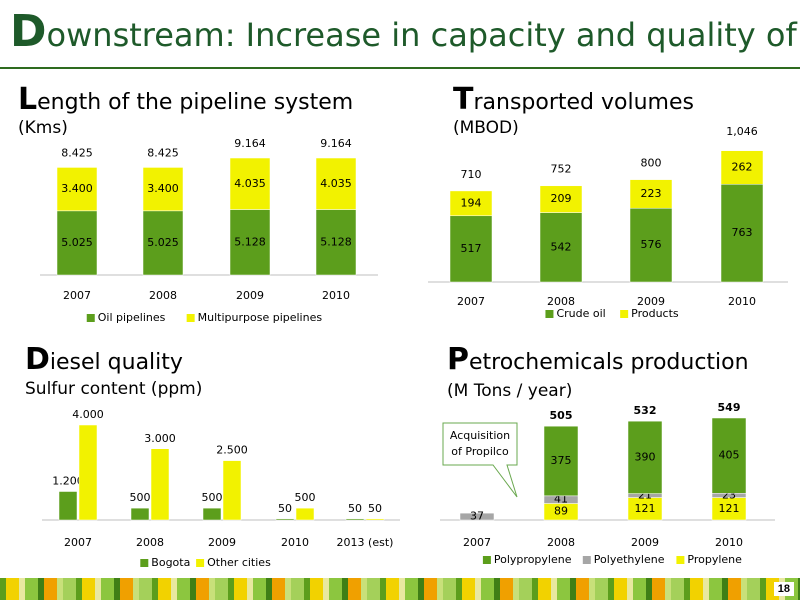  I want to click on value-label: 763, so click(742, 232).